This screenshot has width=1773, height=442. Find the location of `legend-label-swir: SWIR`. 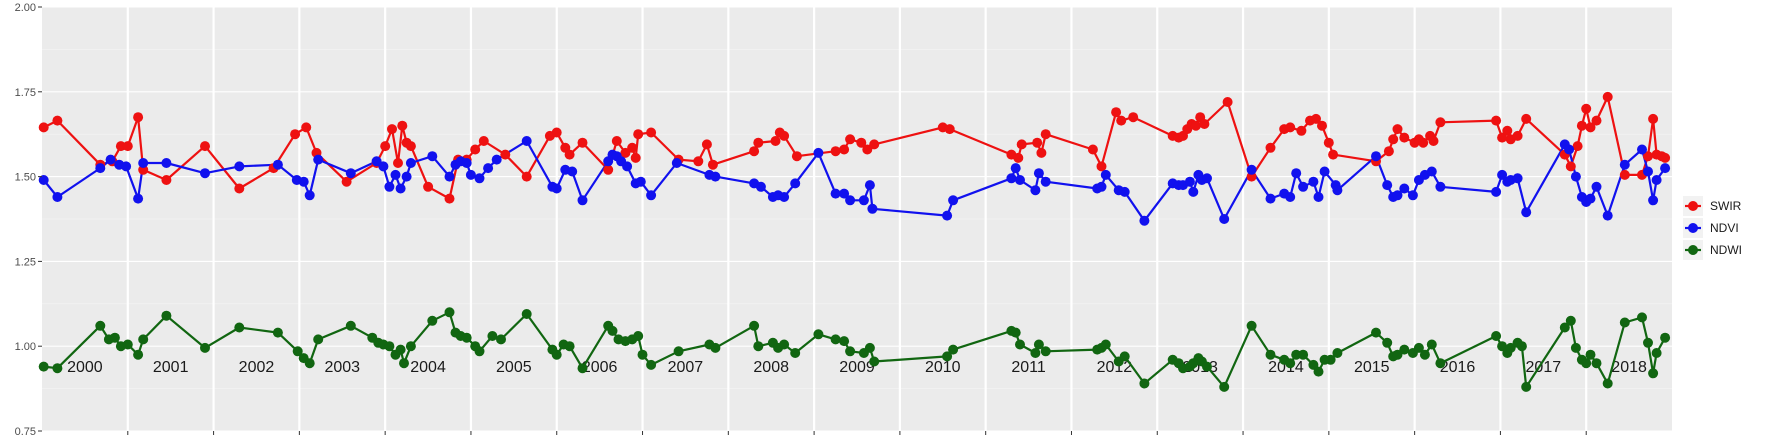

legend-label-swir: SWIR is located at coordinates (1726, 206).